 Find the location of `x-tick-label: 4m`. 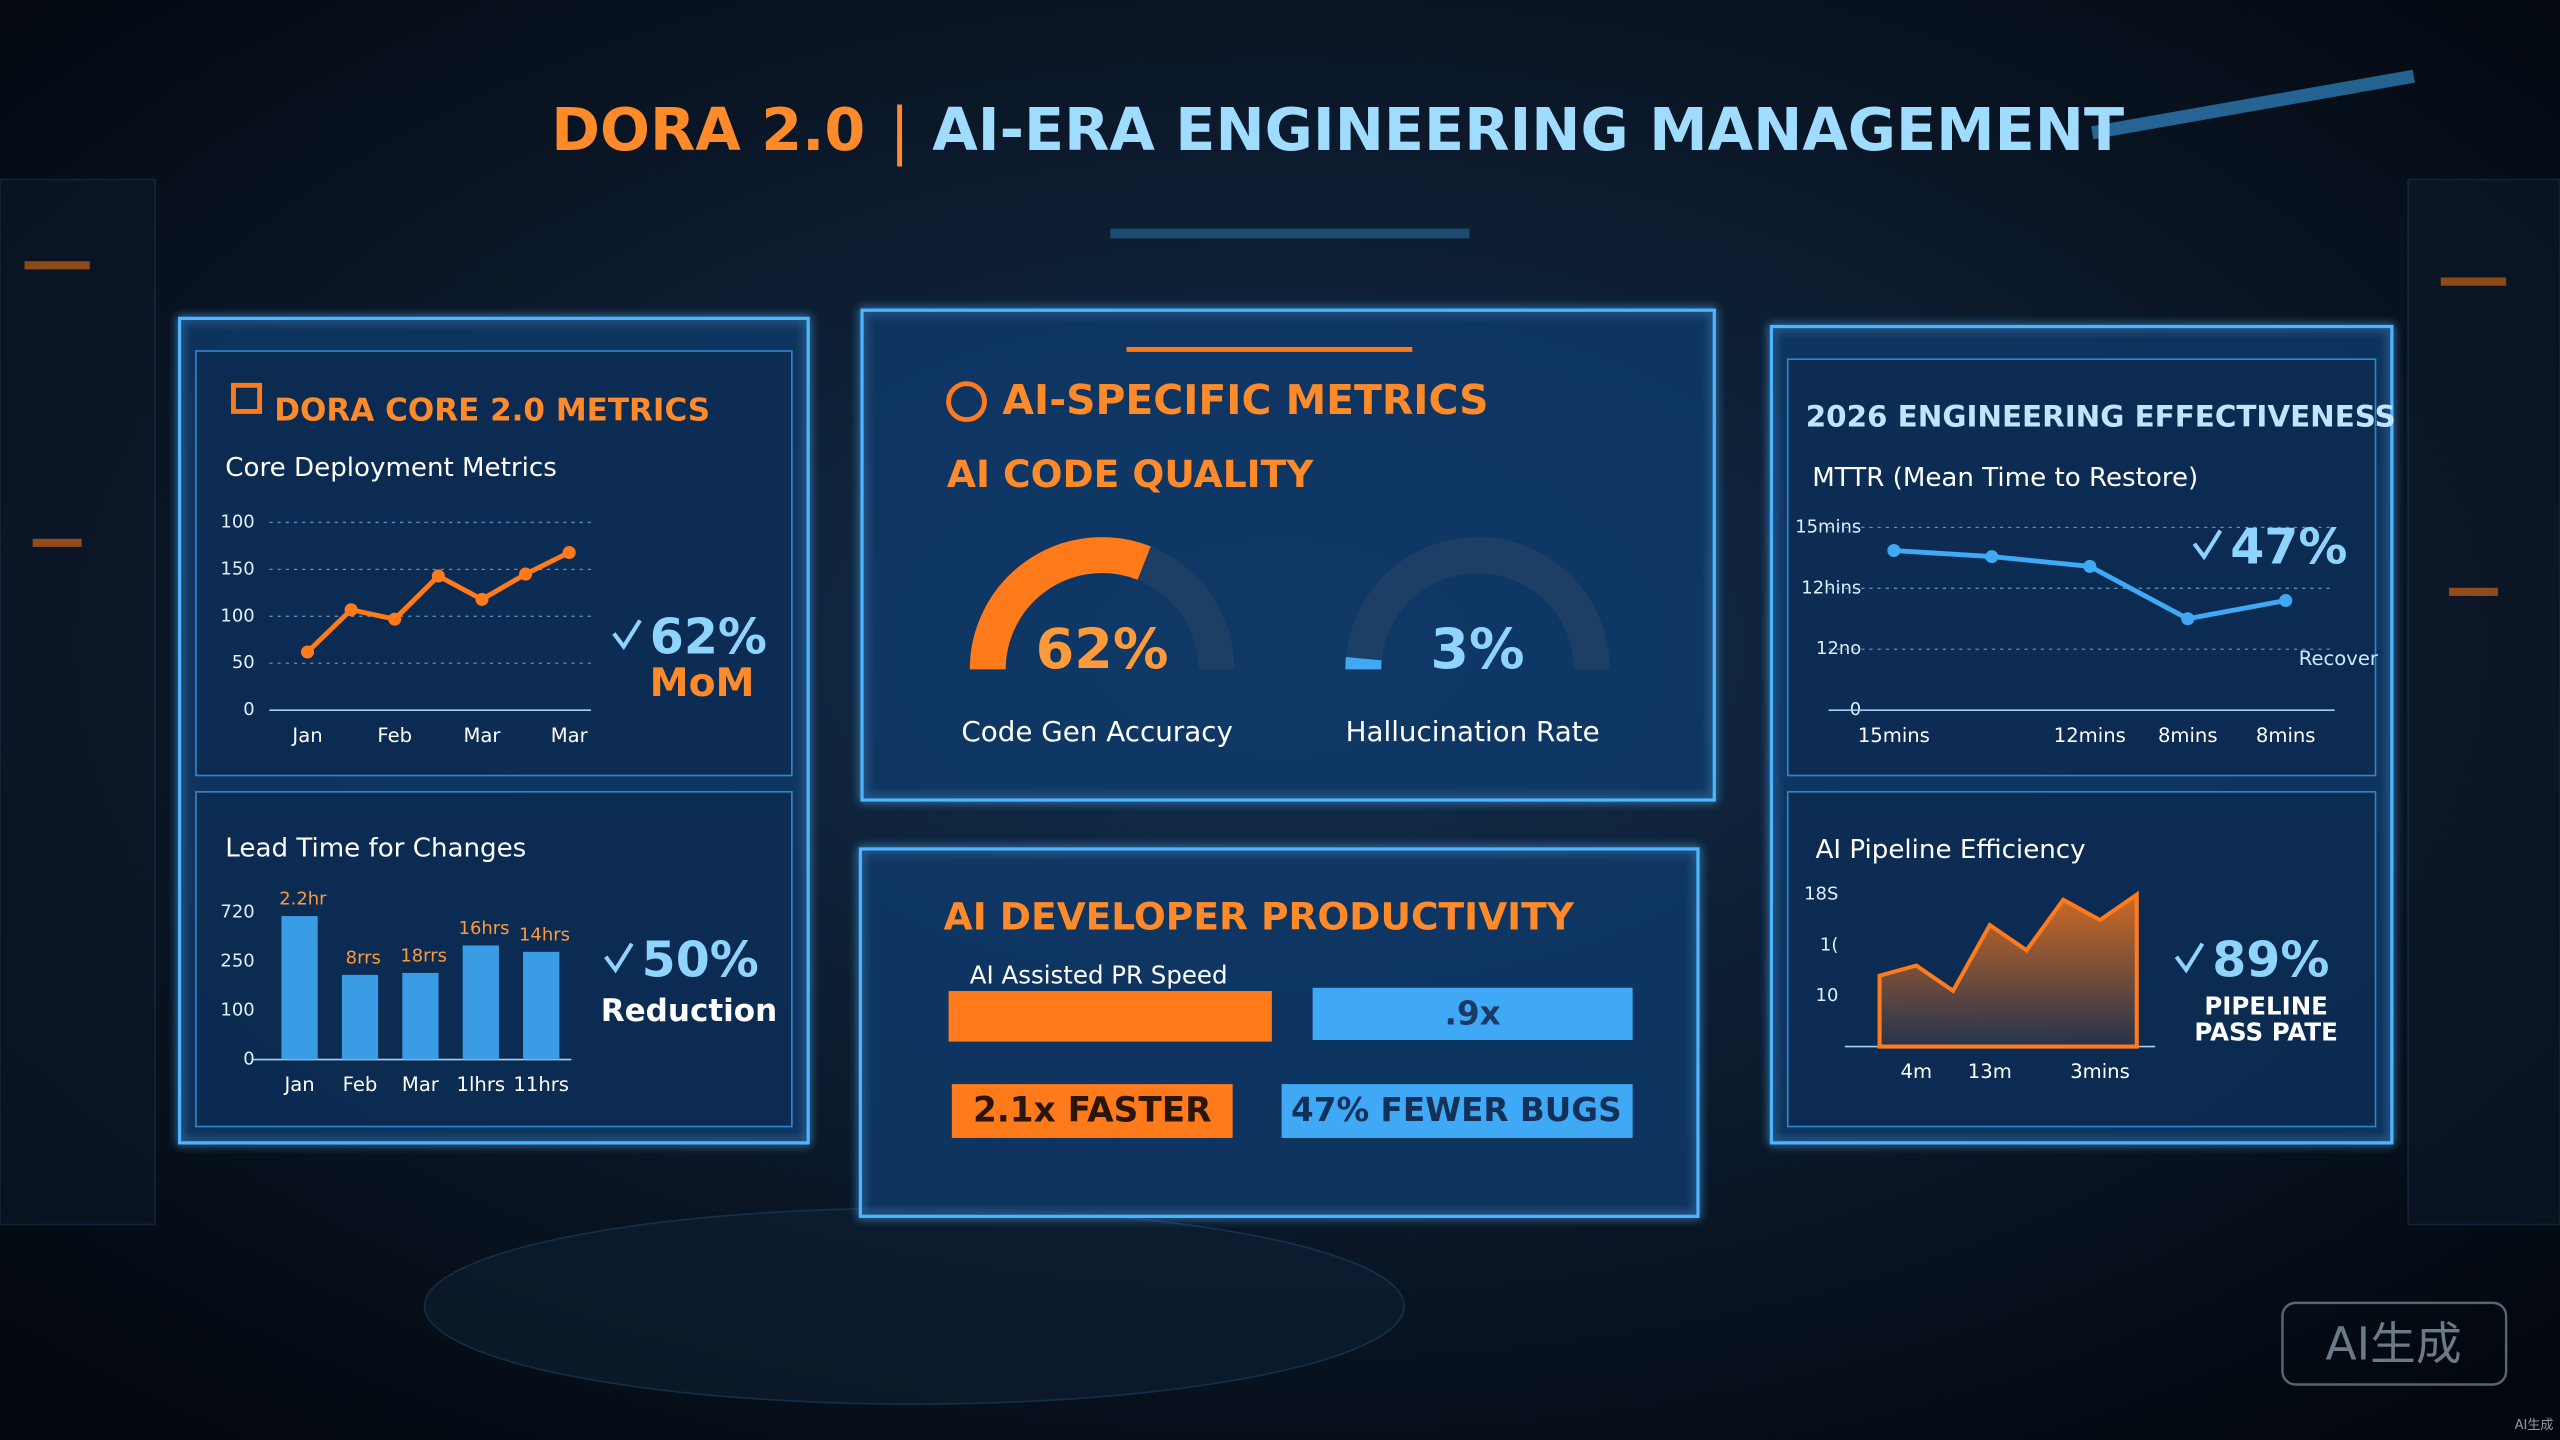

x-tick-label: 4m is located at coordinates (1917, 1071).